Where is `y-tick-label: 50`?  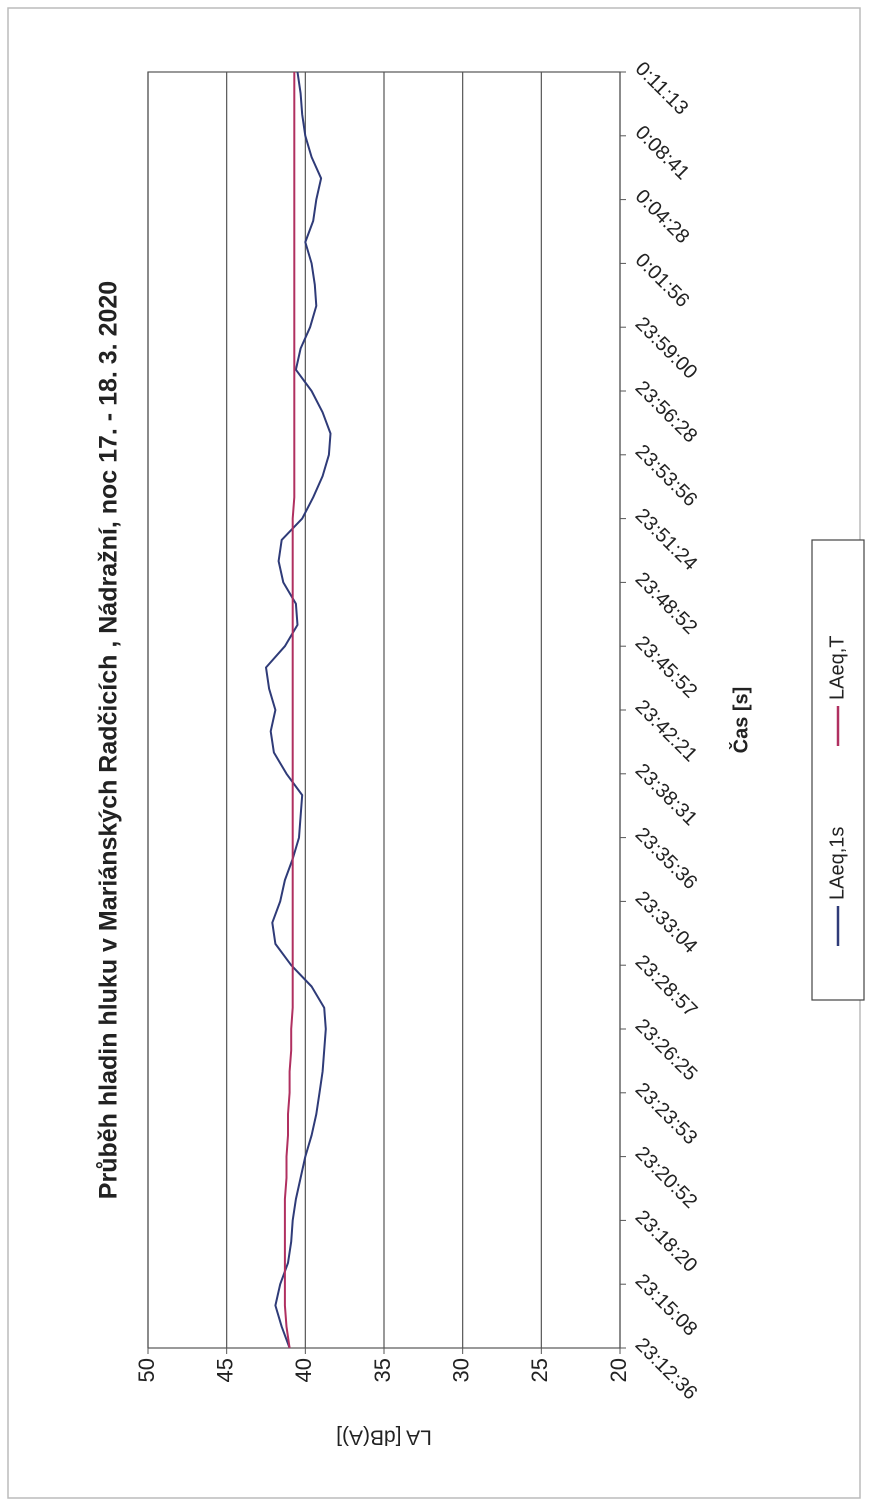 y-tick-label: 50 is located at coordinates (146, 1370).